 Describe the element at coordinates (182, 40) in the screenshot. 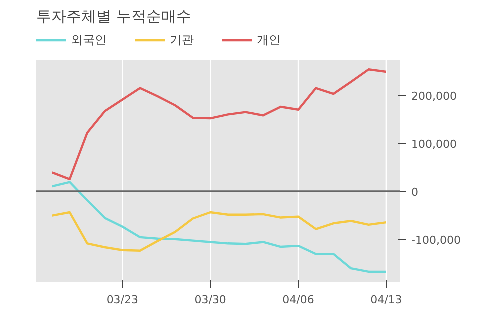

I see `legend-label: 기관` at that location.